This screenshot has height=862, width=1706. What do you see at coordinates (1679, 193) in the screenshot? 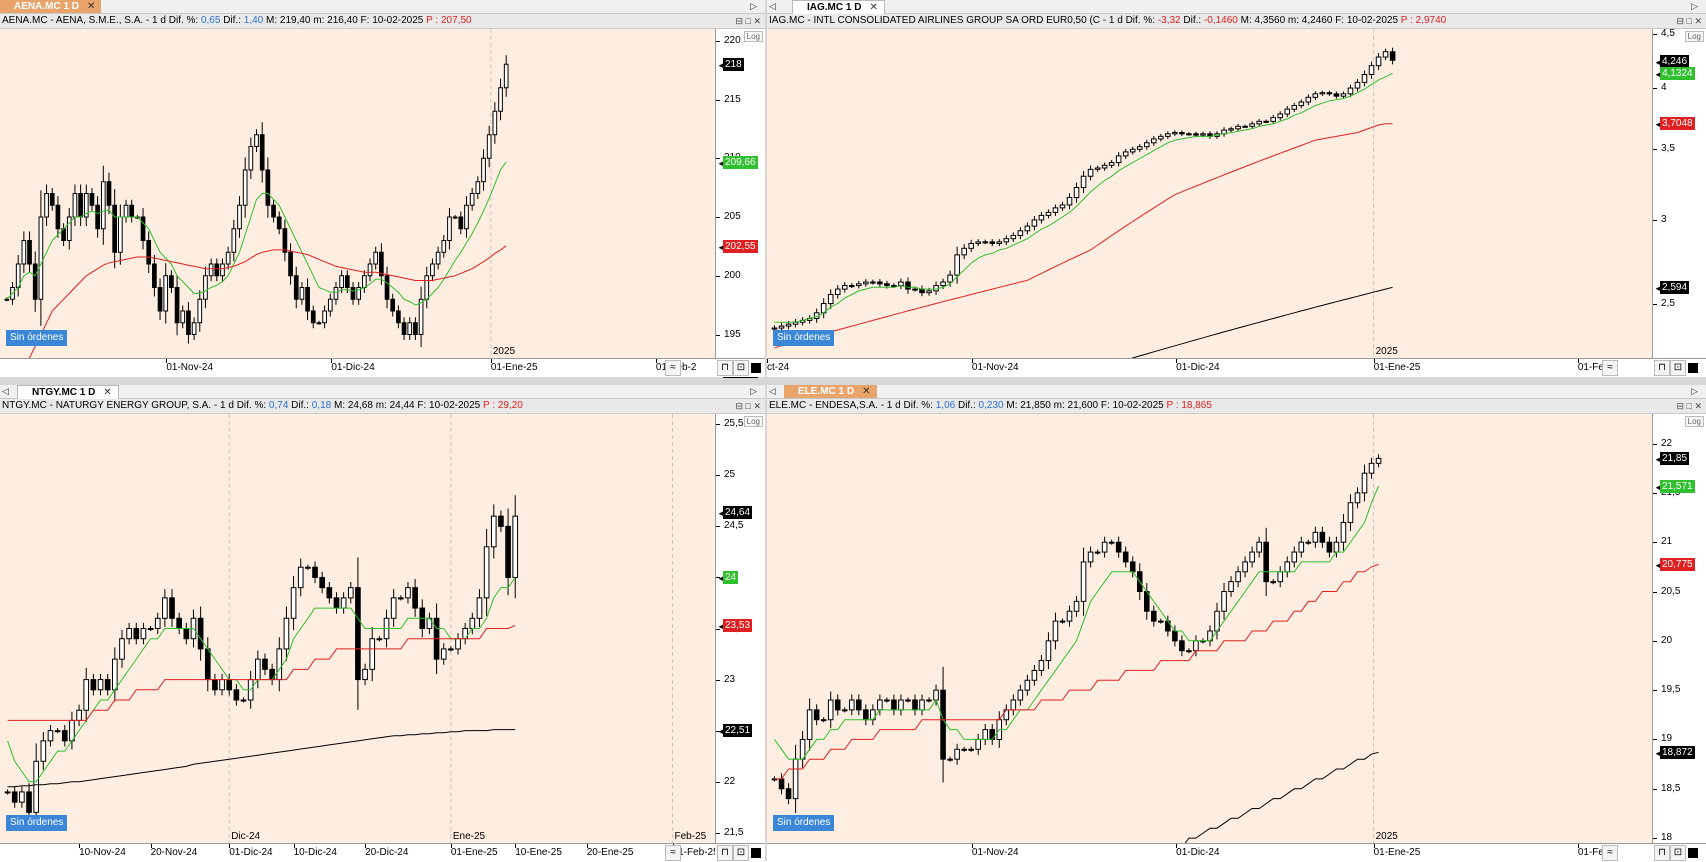
I see `price-axis: 2,5 3 3,5 4 4,5 ◄ 4,246 ◄ 4,1324 ◄ 3,7048 ◄ 2,594 Log` at bounding box center [1679, 193].